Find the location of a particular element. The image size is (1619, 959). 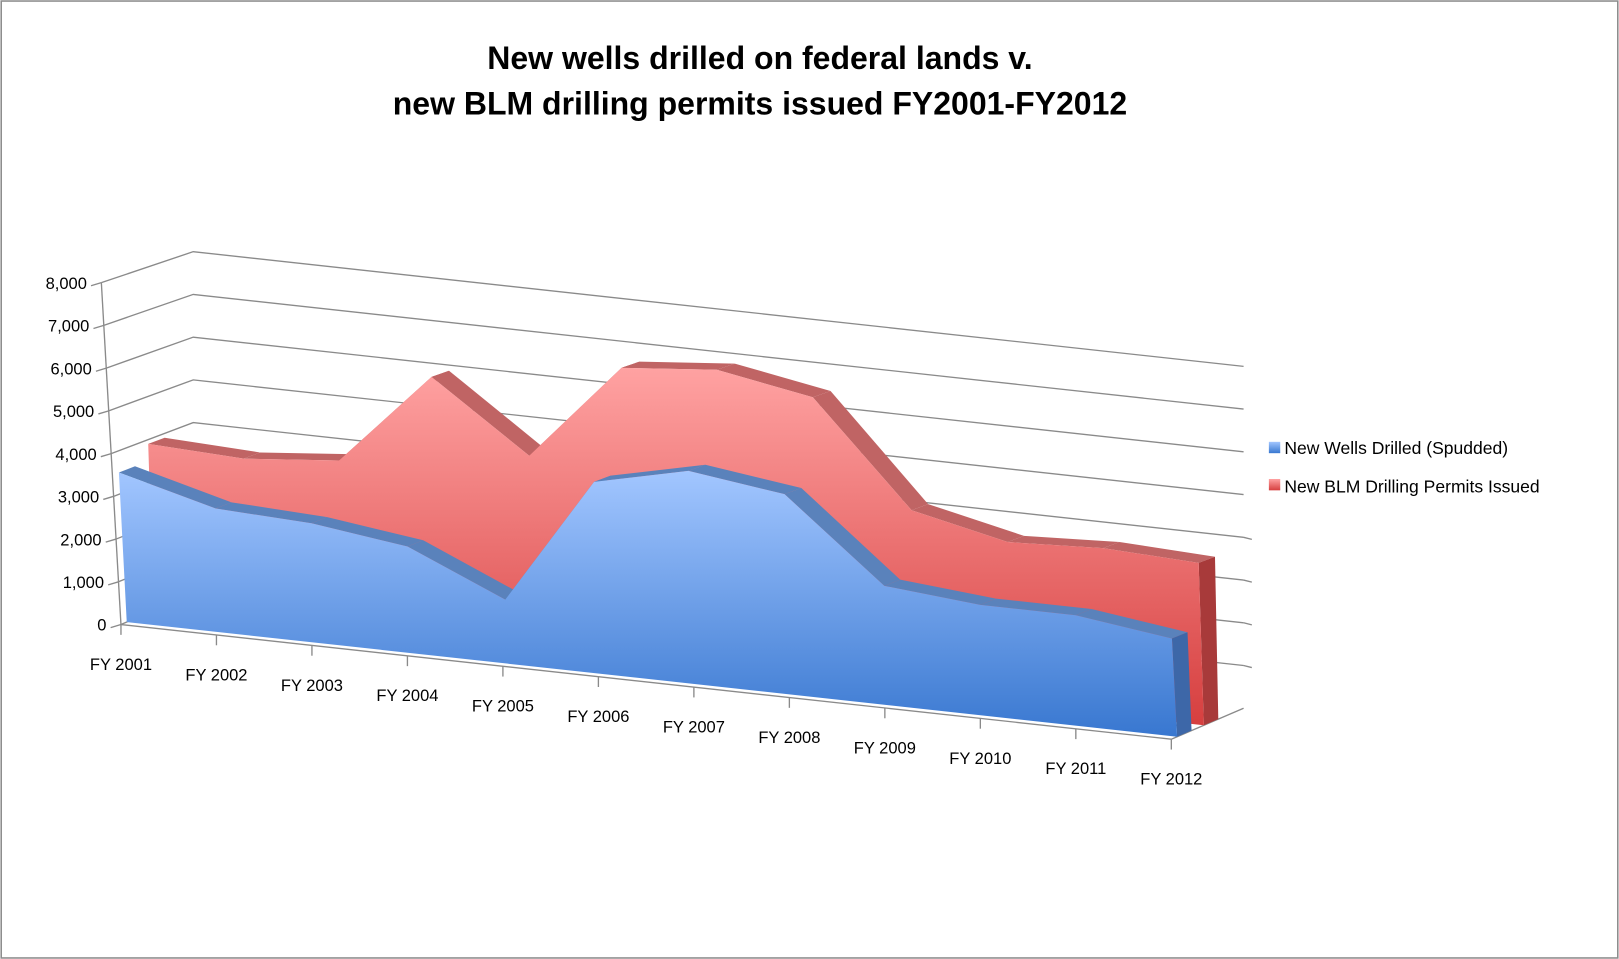

y-axis-line is located at coordinates (111, 453).